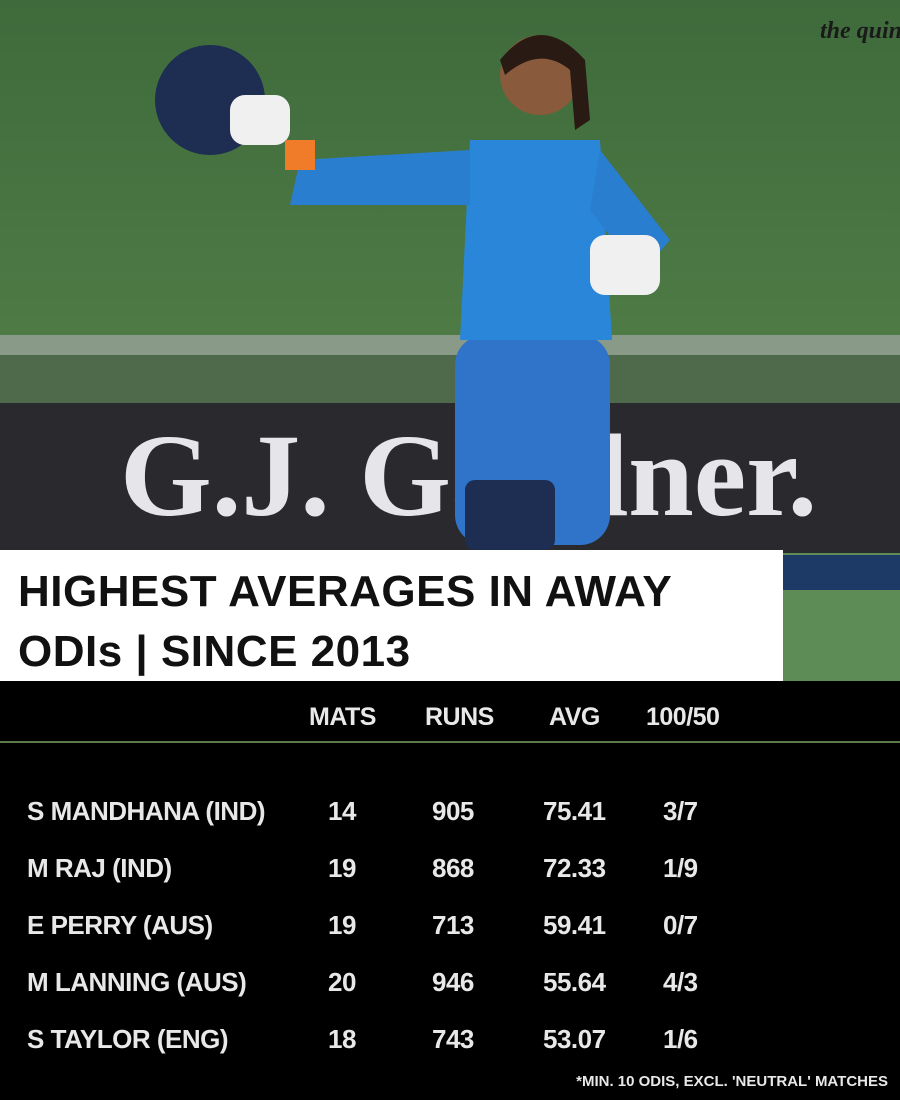 This screenshot has width=900, height=1100. Describe the element at coordinates (450, 478) in the screenshot. I see `banner` at that location.